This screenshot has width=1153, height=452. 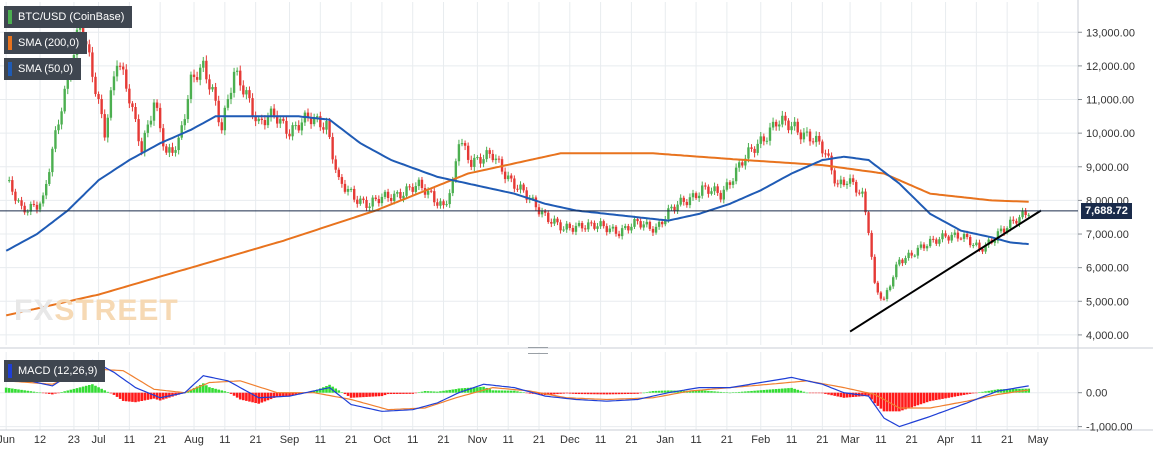 I want to click on time-axis-label: Mar, so click(x=850, y=440).